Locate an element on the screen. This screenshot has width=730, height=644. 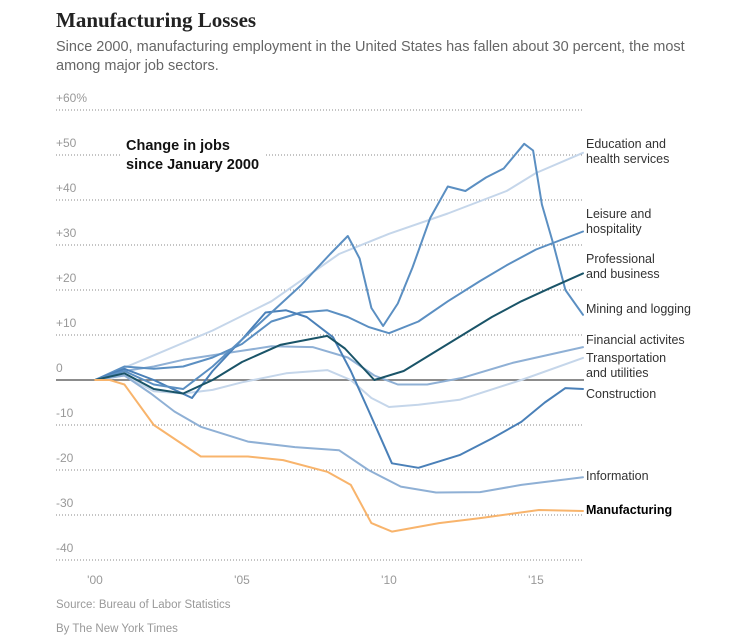
y-tick-label: +20 is located at coordinates (66, 278).